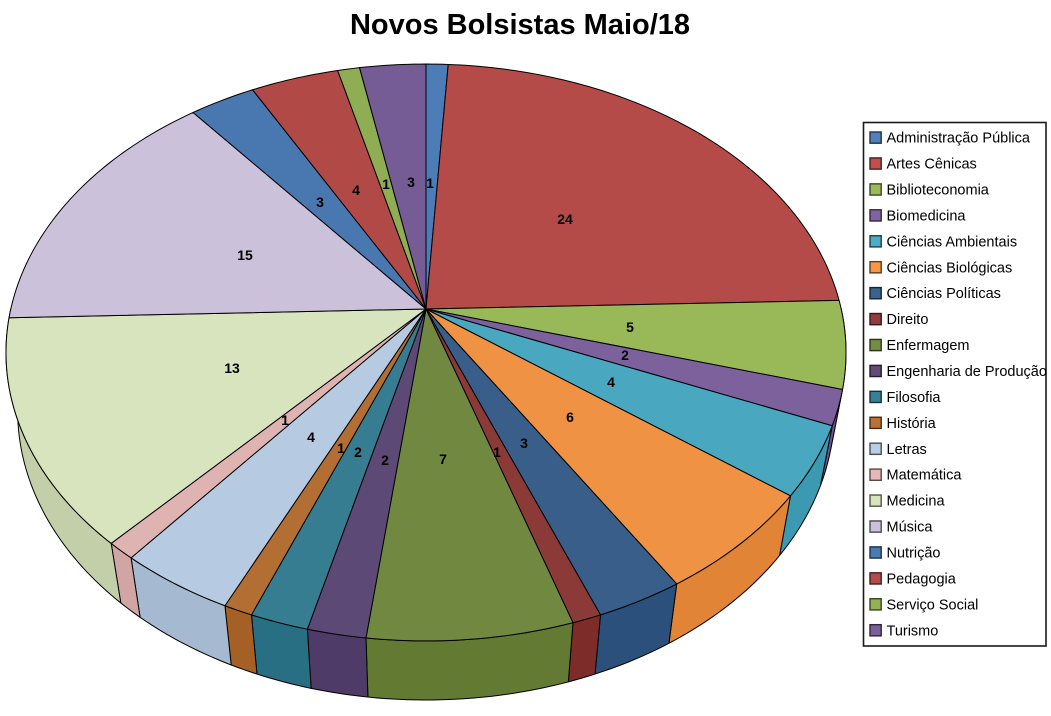 The image size is (1051, 716). I want to click on svg-text: Ciências Biológicas, so click(950, 268).